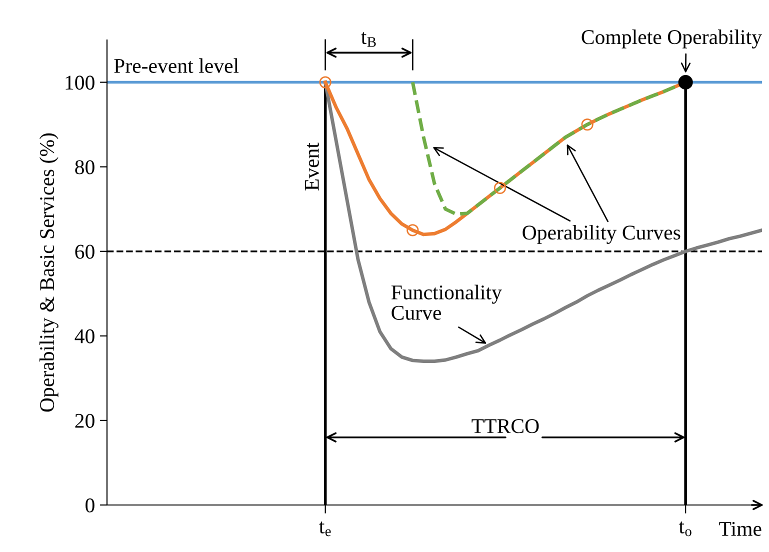 This screenshot has height=552, width=769. Describe the element at coordinates (325, 528) in the screenshot. I see `x-tick-label: t$_{e}$` at that location.